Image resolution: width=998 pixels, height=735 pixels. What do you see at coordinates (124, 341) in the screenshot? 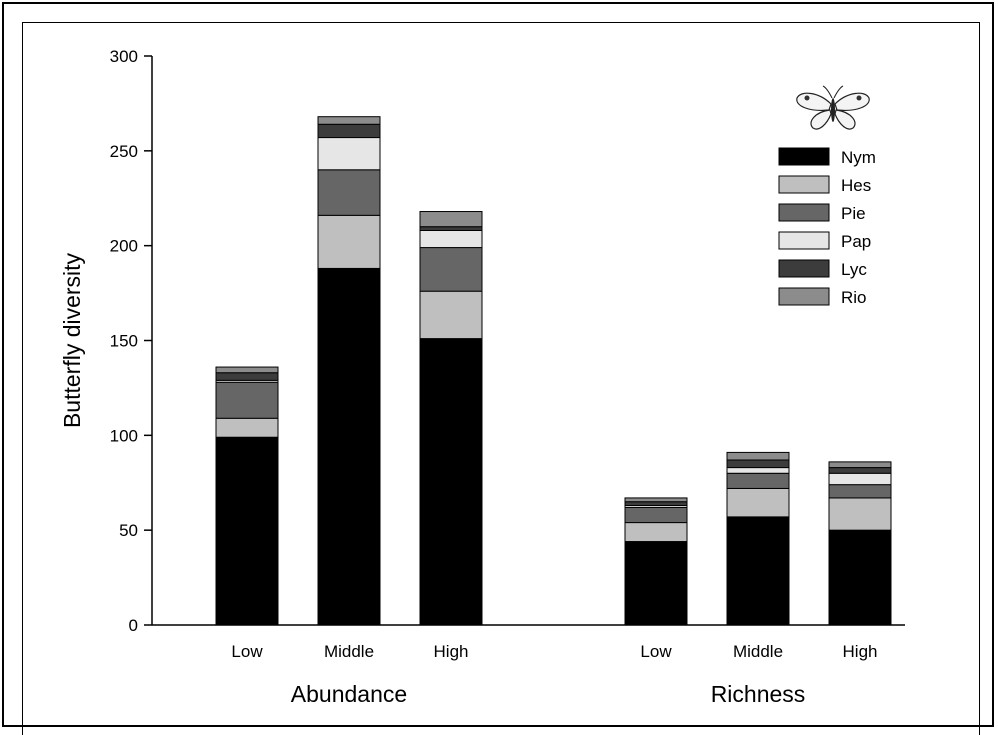
I see `y-tick-label: 150` at bounding box center [124, 341].